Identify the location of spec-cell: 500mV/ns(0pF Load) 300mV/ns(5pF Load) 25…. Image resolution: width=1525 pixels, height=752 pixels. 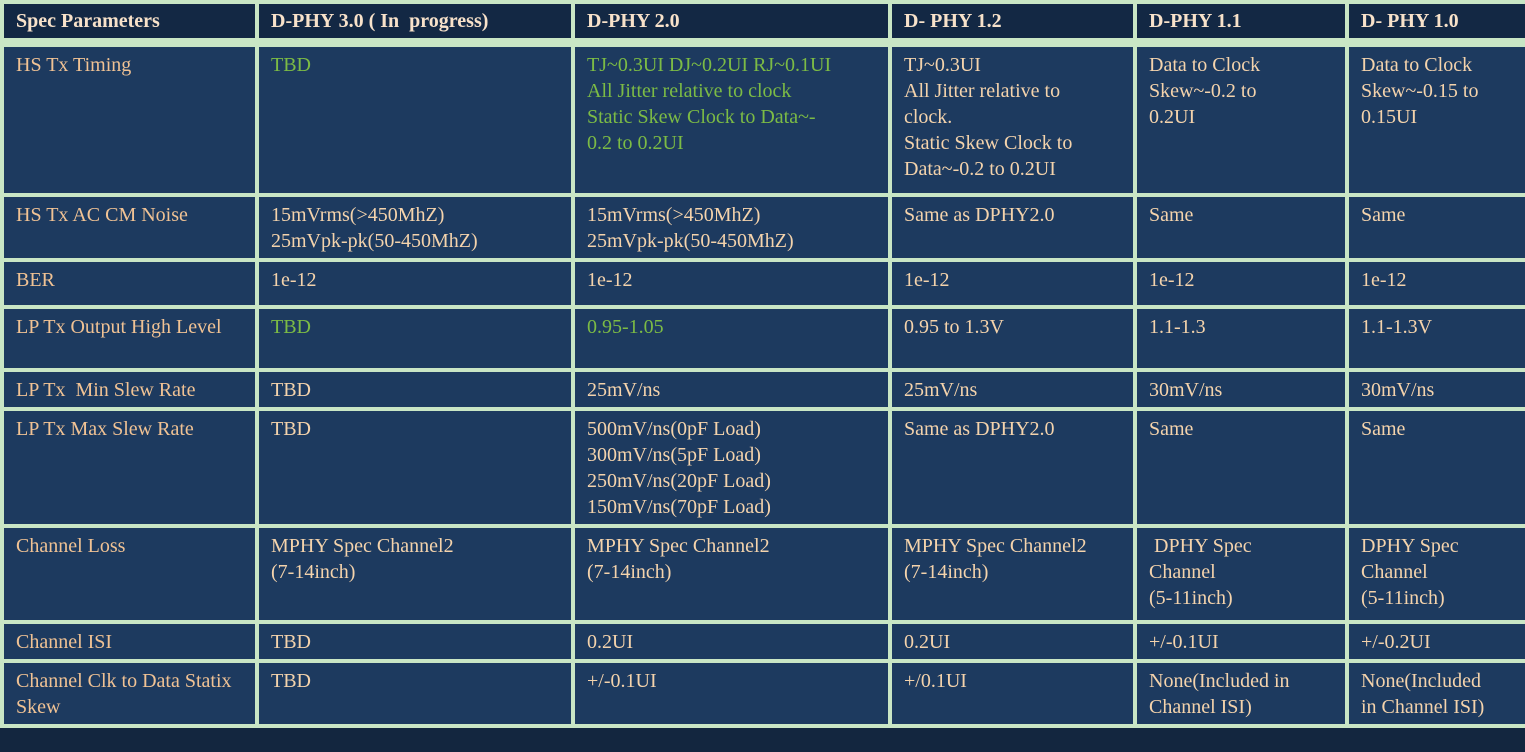
(731, 467).